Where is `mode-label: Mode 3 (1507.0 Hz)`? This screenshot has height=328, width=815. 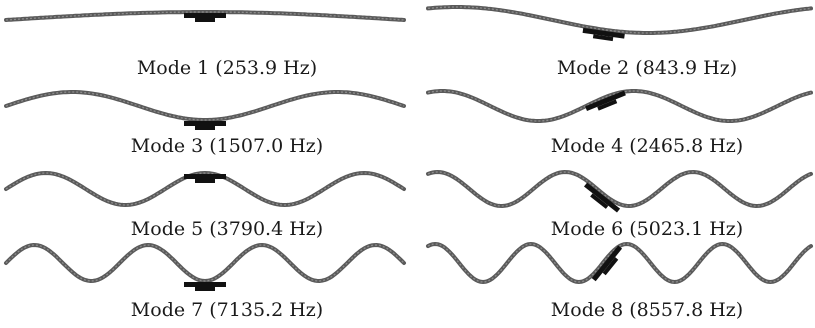 mode-label: Mode 3 (1507.0 Hz) is located at coordinates (227, 146).